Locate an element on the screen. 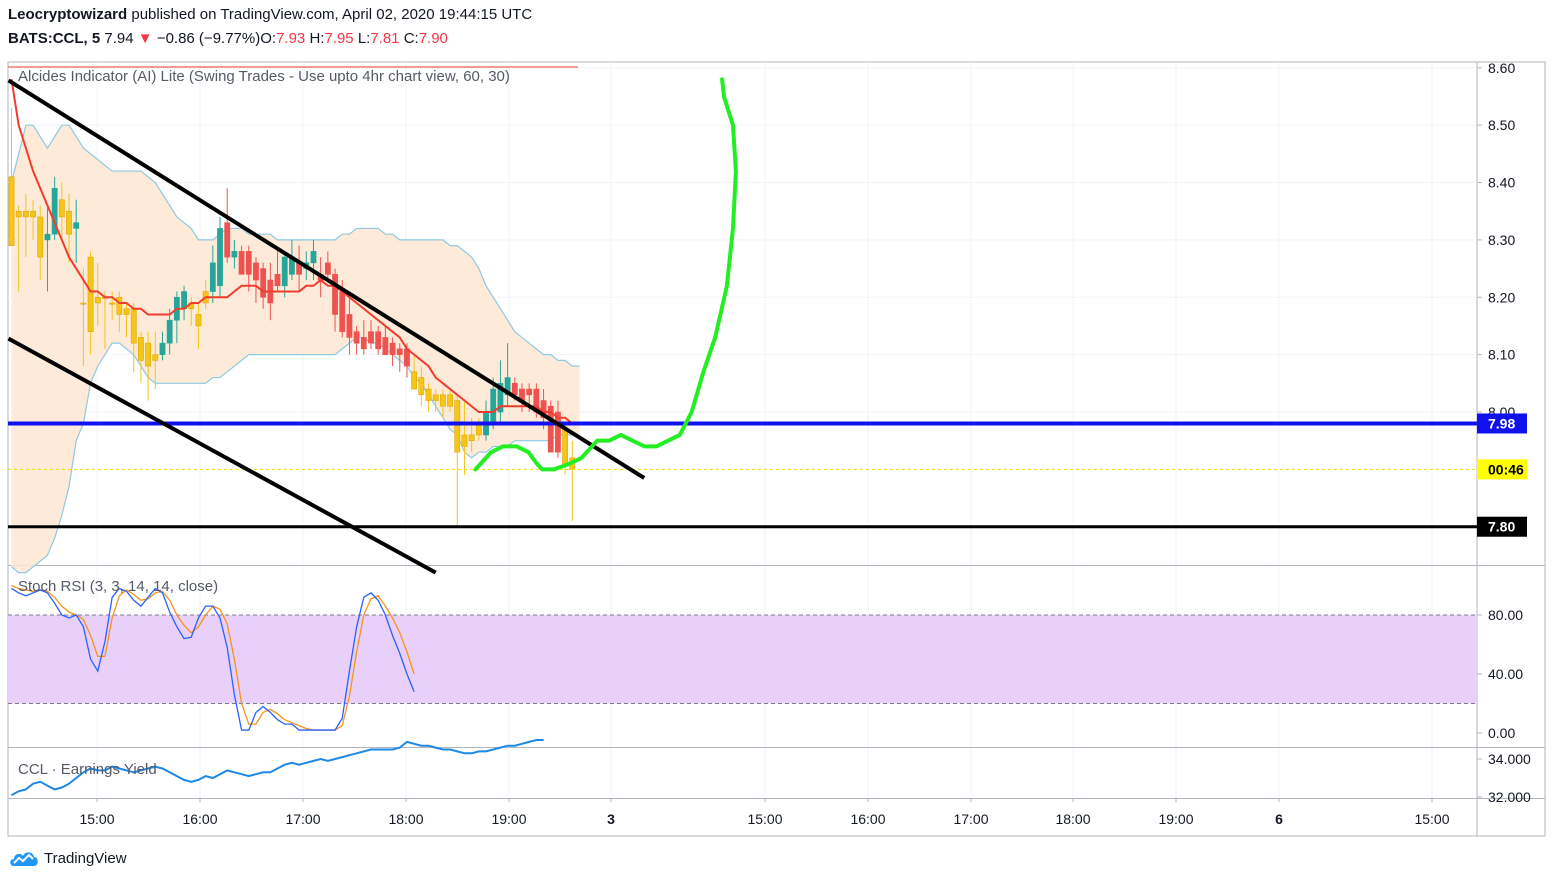 This screenshot has height=882, width=1553. author-name: Leocryptowizard is located at coordinates (68, 14).